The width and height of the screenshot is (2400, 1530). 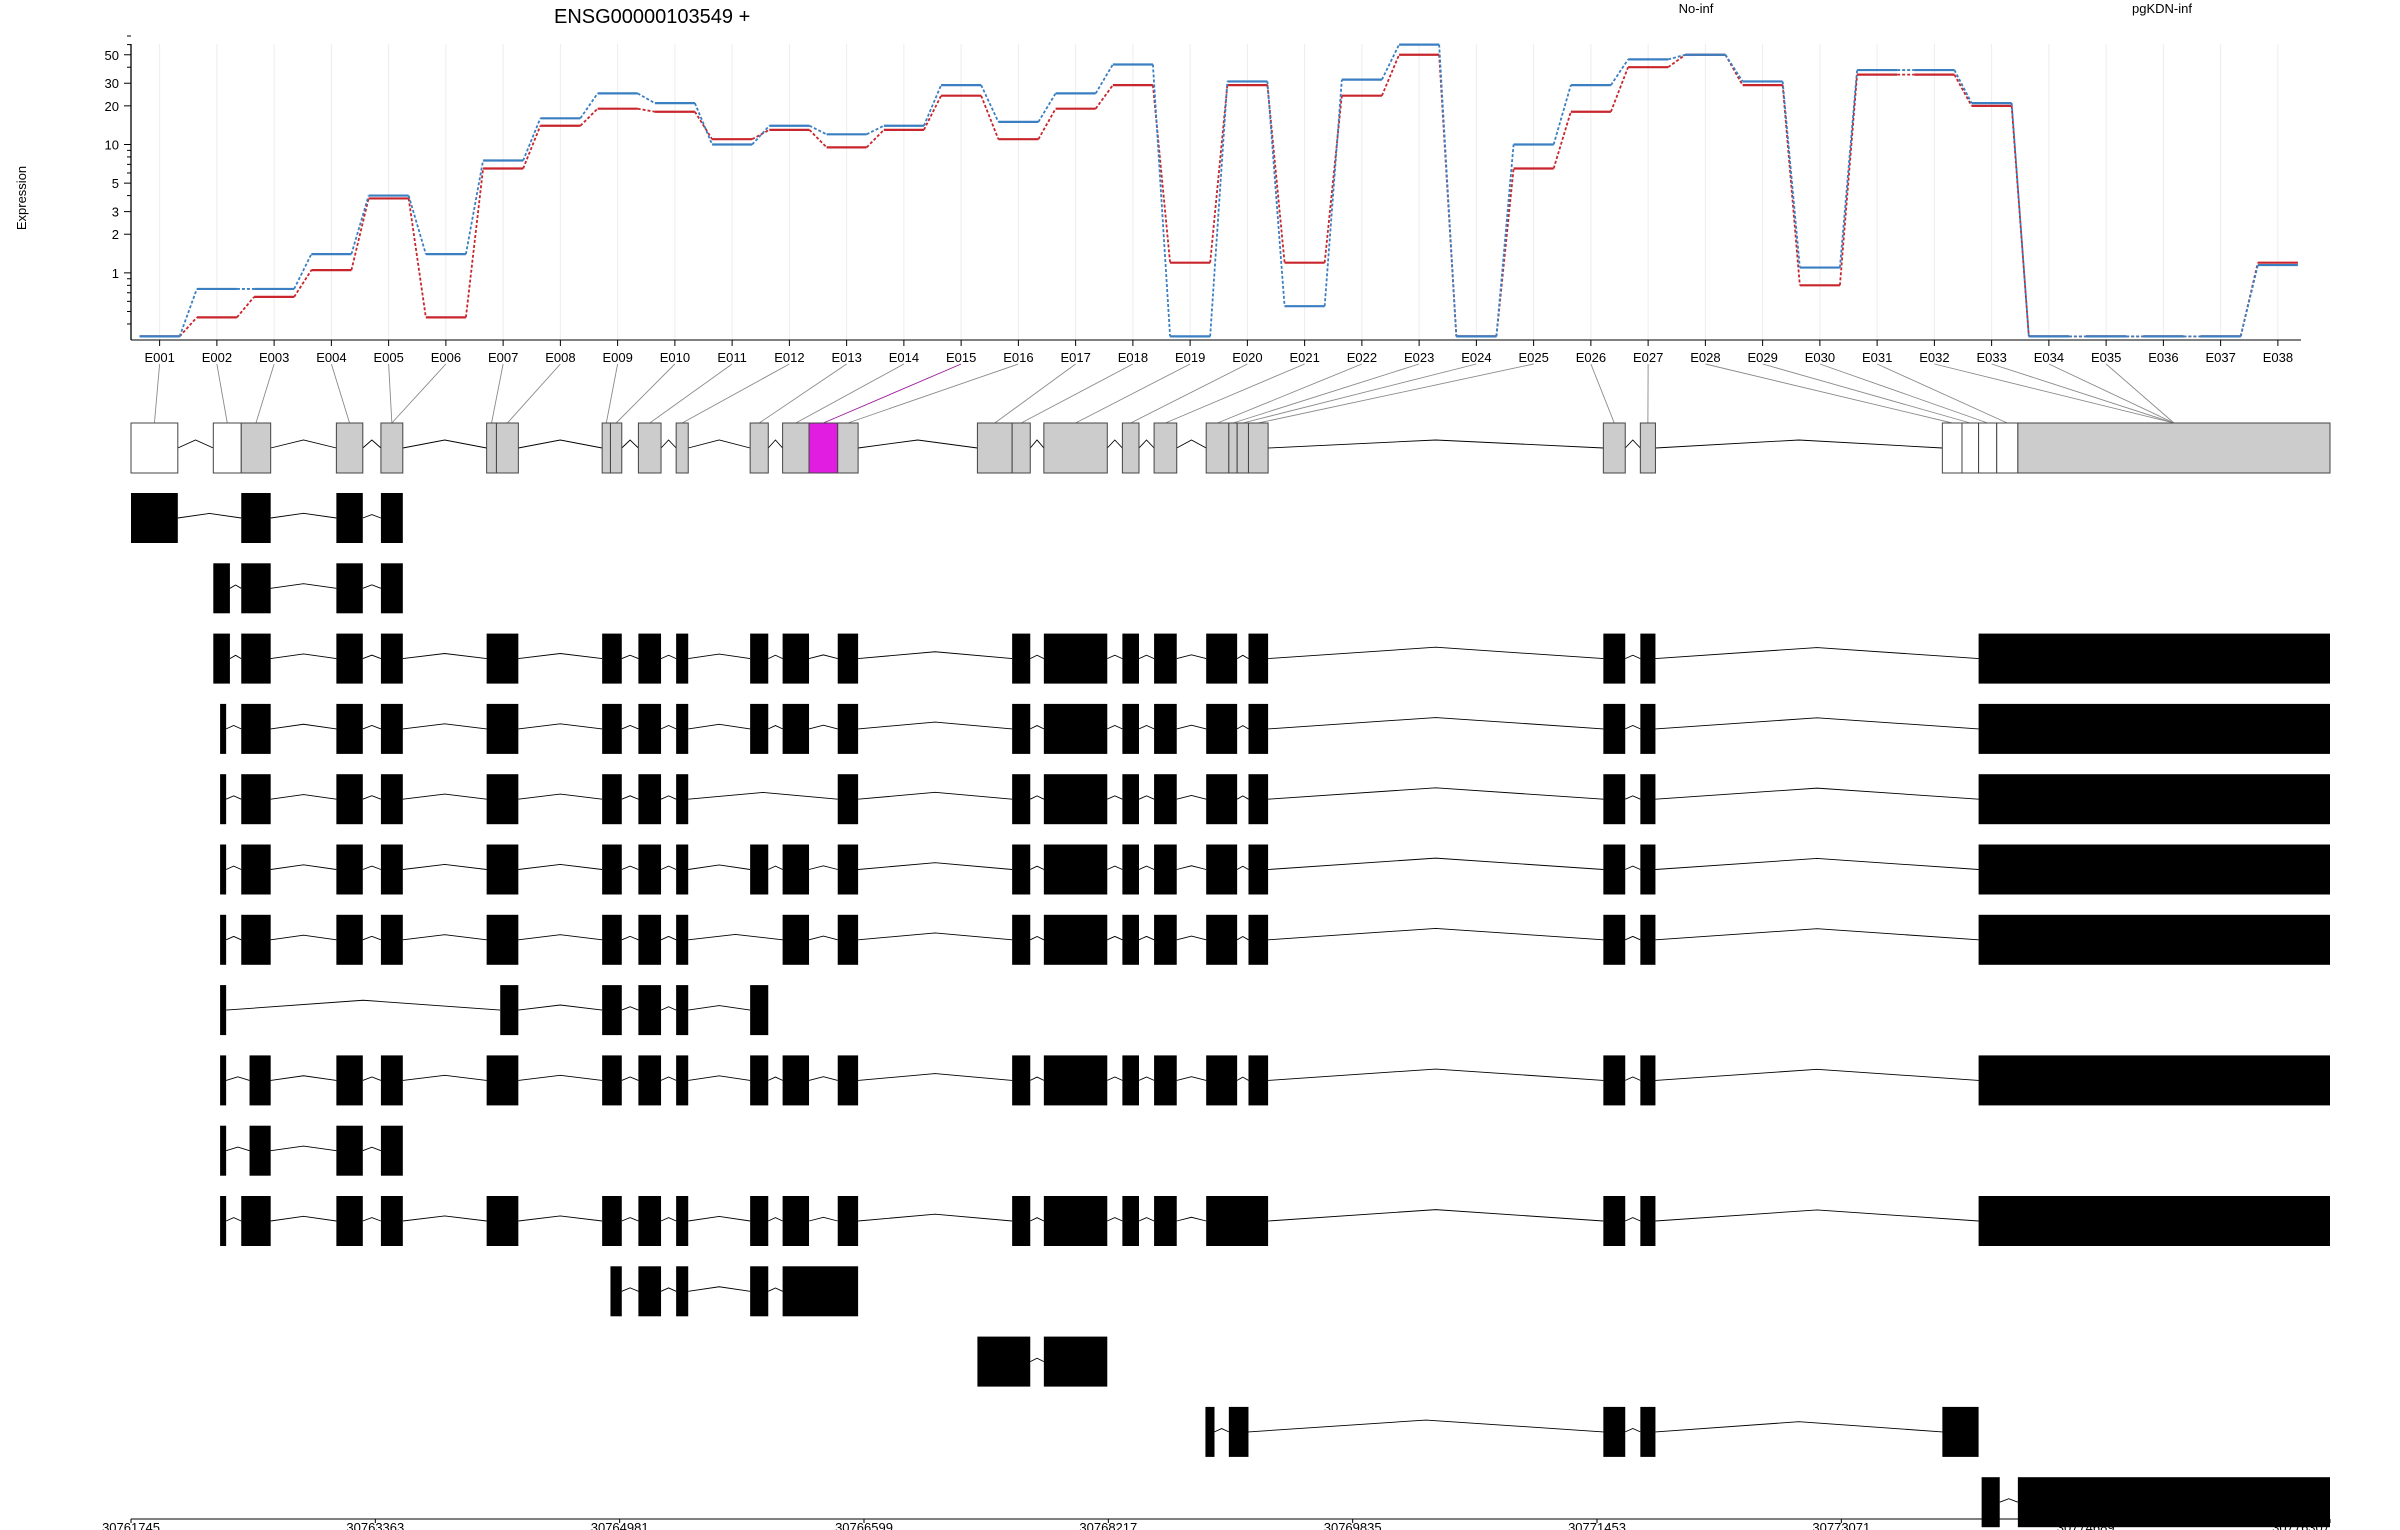 I want to click on exon-bin-E005, so click(x=392, y=448).